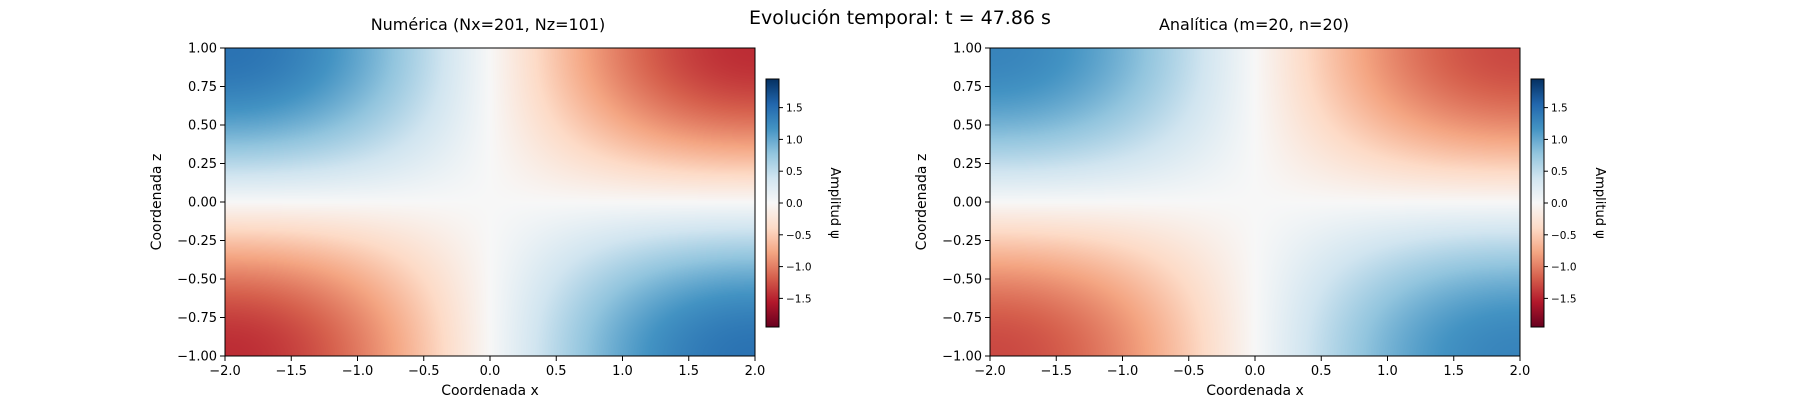 The height and width of the screenshot is (400, 1800). I want to click on panel-title: Analítica (m=20, n=20), so click(1254, 24).